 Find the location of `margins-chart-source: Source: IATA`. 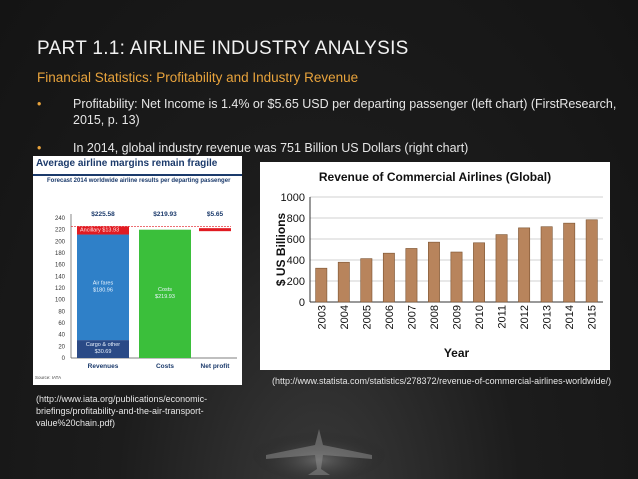

margins-chart-source: Source: IATA is located at coordinates (48, 377).